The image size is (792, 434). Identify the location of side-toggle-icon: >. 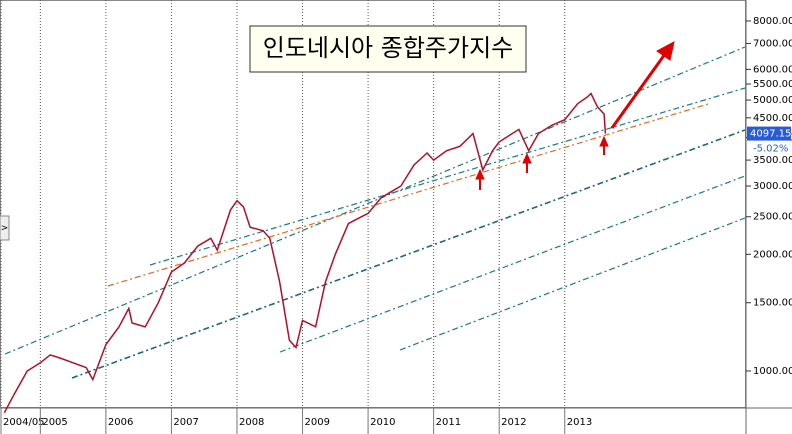
(5, 229).